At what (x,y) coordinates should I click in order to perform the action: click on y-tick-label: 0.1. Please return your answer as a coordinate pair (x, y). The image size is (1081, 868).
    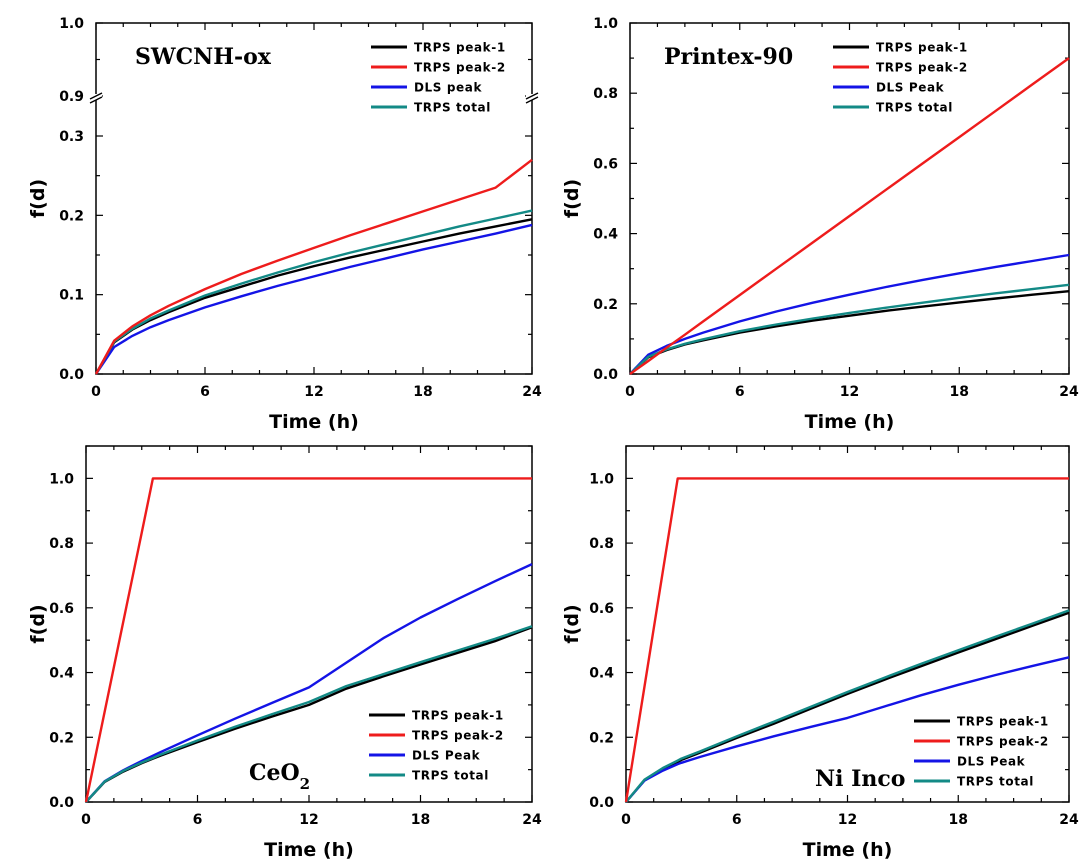
    Looking at the image, I should click on (71, 296).